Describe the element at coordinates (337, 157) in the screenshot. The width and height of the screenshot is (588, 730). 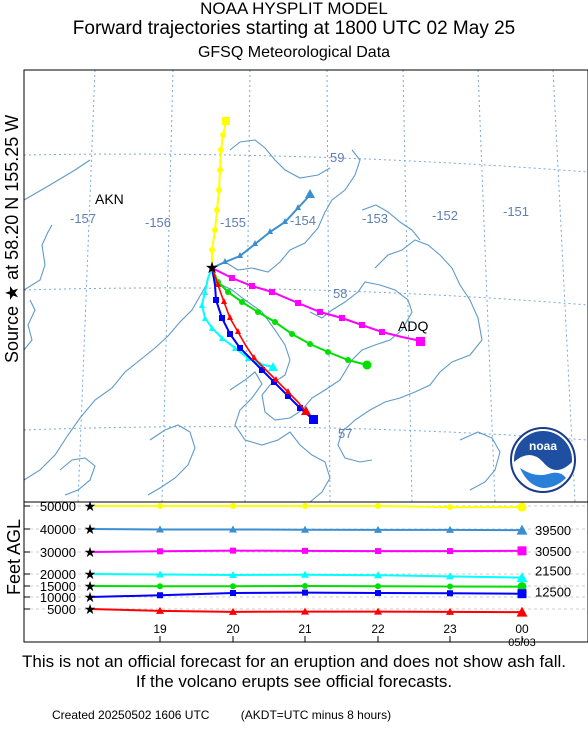
I see `lat-label: 59` at that location.